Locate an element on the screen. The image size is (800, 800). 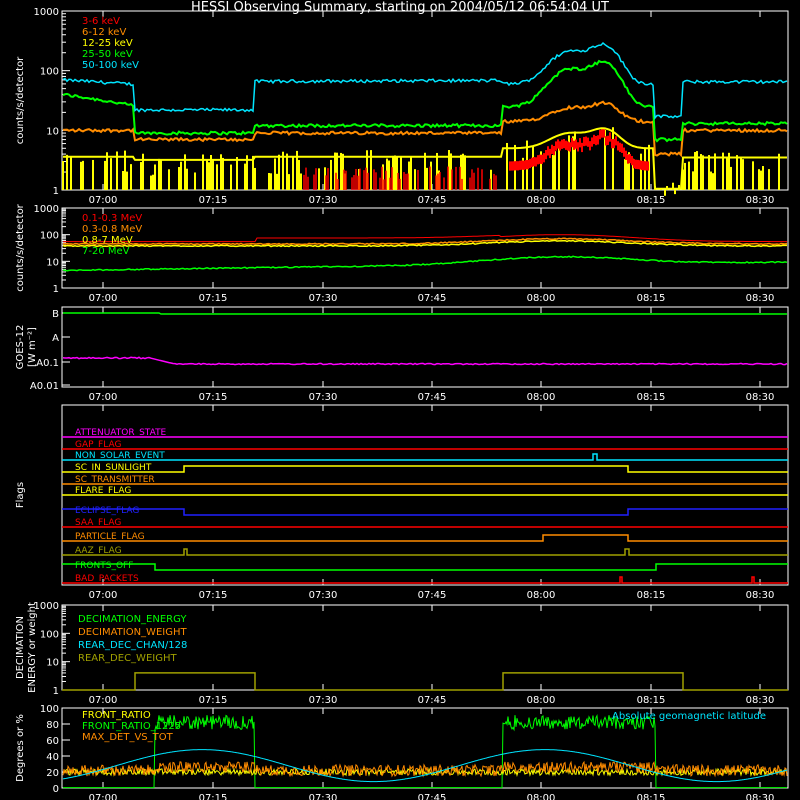
y-axis-label: GOES-12 is located at coordinates (20, 347).